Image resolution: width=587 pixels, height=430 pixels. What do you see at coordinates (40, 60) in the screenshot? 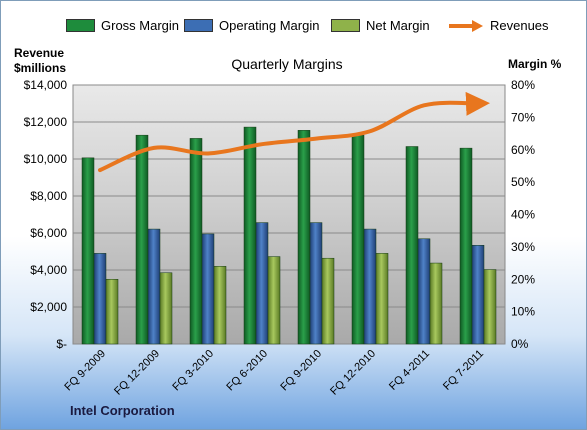
I see `left-axis-title: Revenue $millions` at bounding box center [40, 60].